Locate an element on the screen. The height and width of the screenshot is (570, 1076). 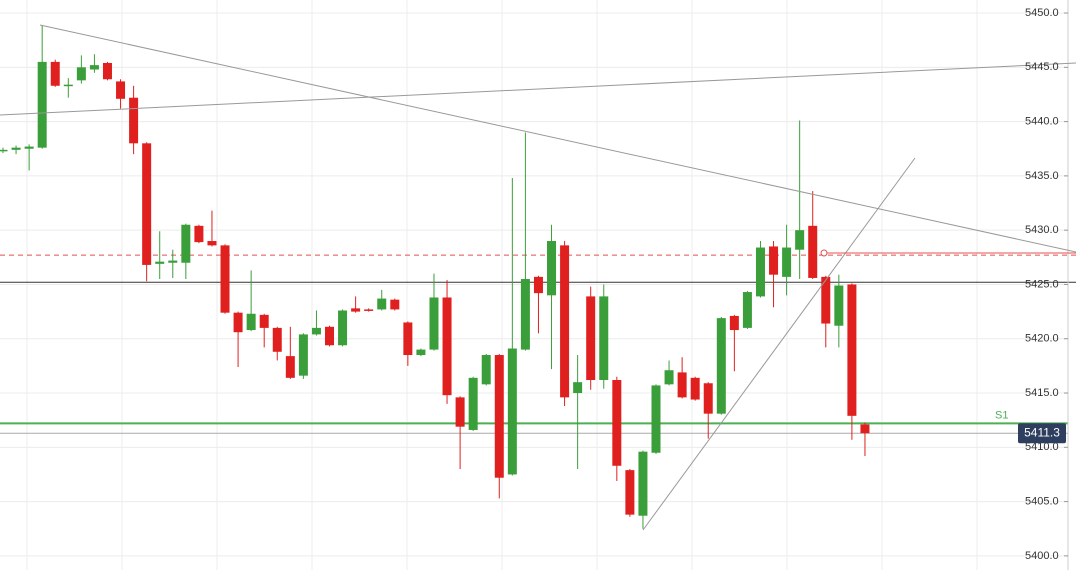
y-tick-label: 5430.0 is located at coordinates (1042, 230).